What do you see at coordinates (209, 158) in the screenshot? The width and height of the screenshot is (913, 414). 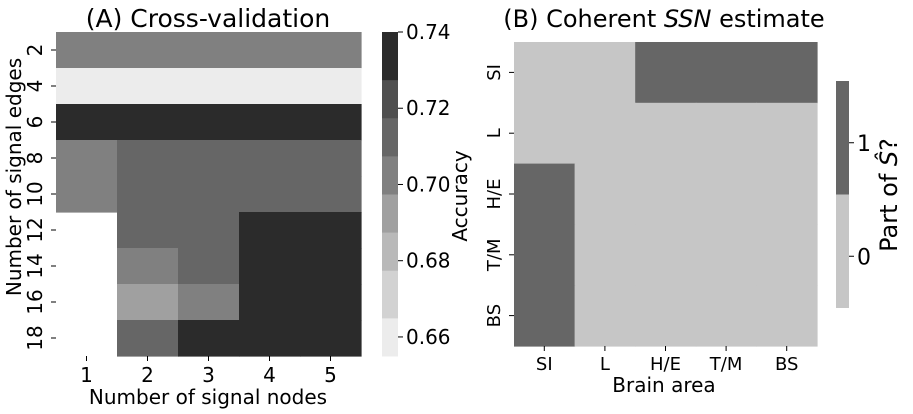 I see `heatmap-cell-a-r8-c3` at bounding box center [209, 158].